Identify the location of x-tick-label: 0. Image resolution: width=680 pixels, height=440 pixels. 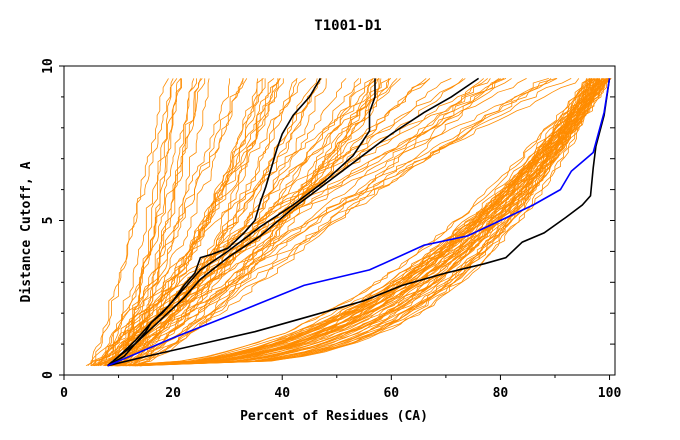
(64, 393).